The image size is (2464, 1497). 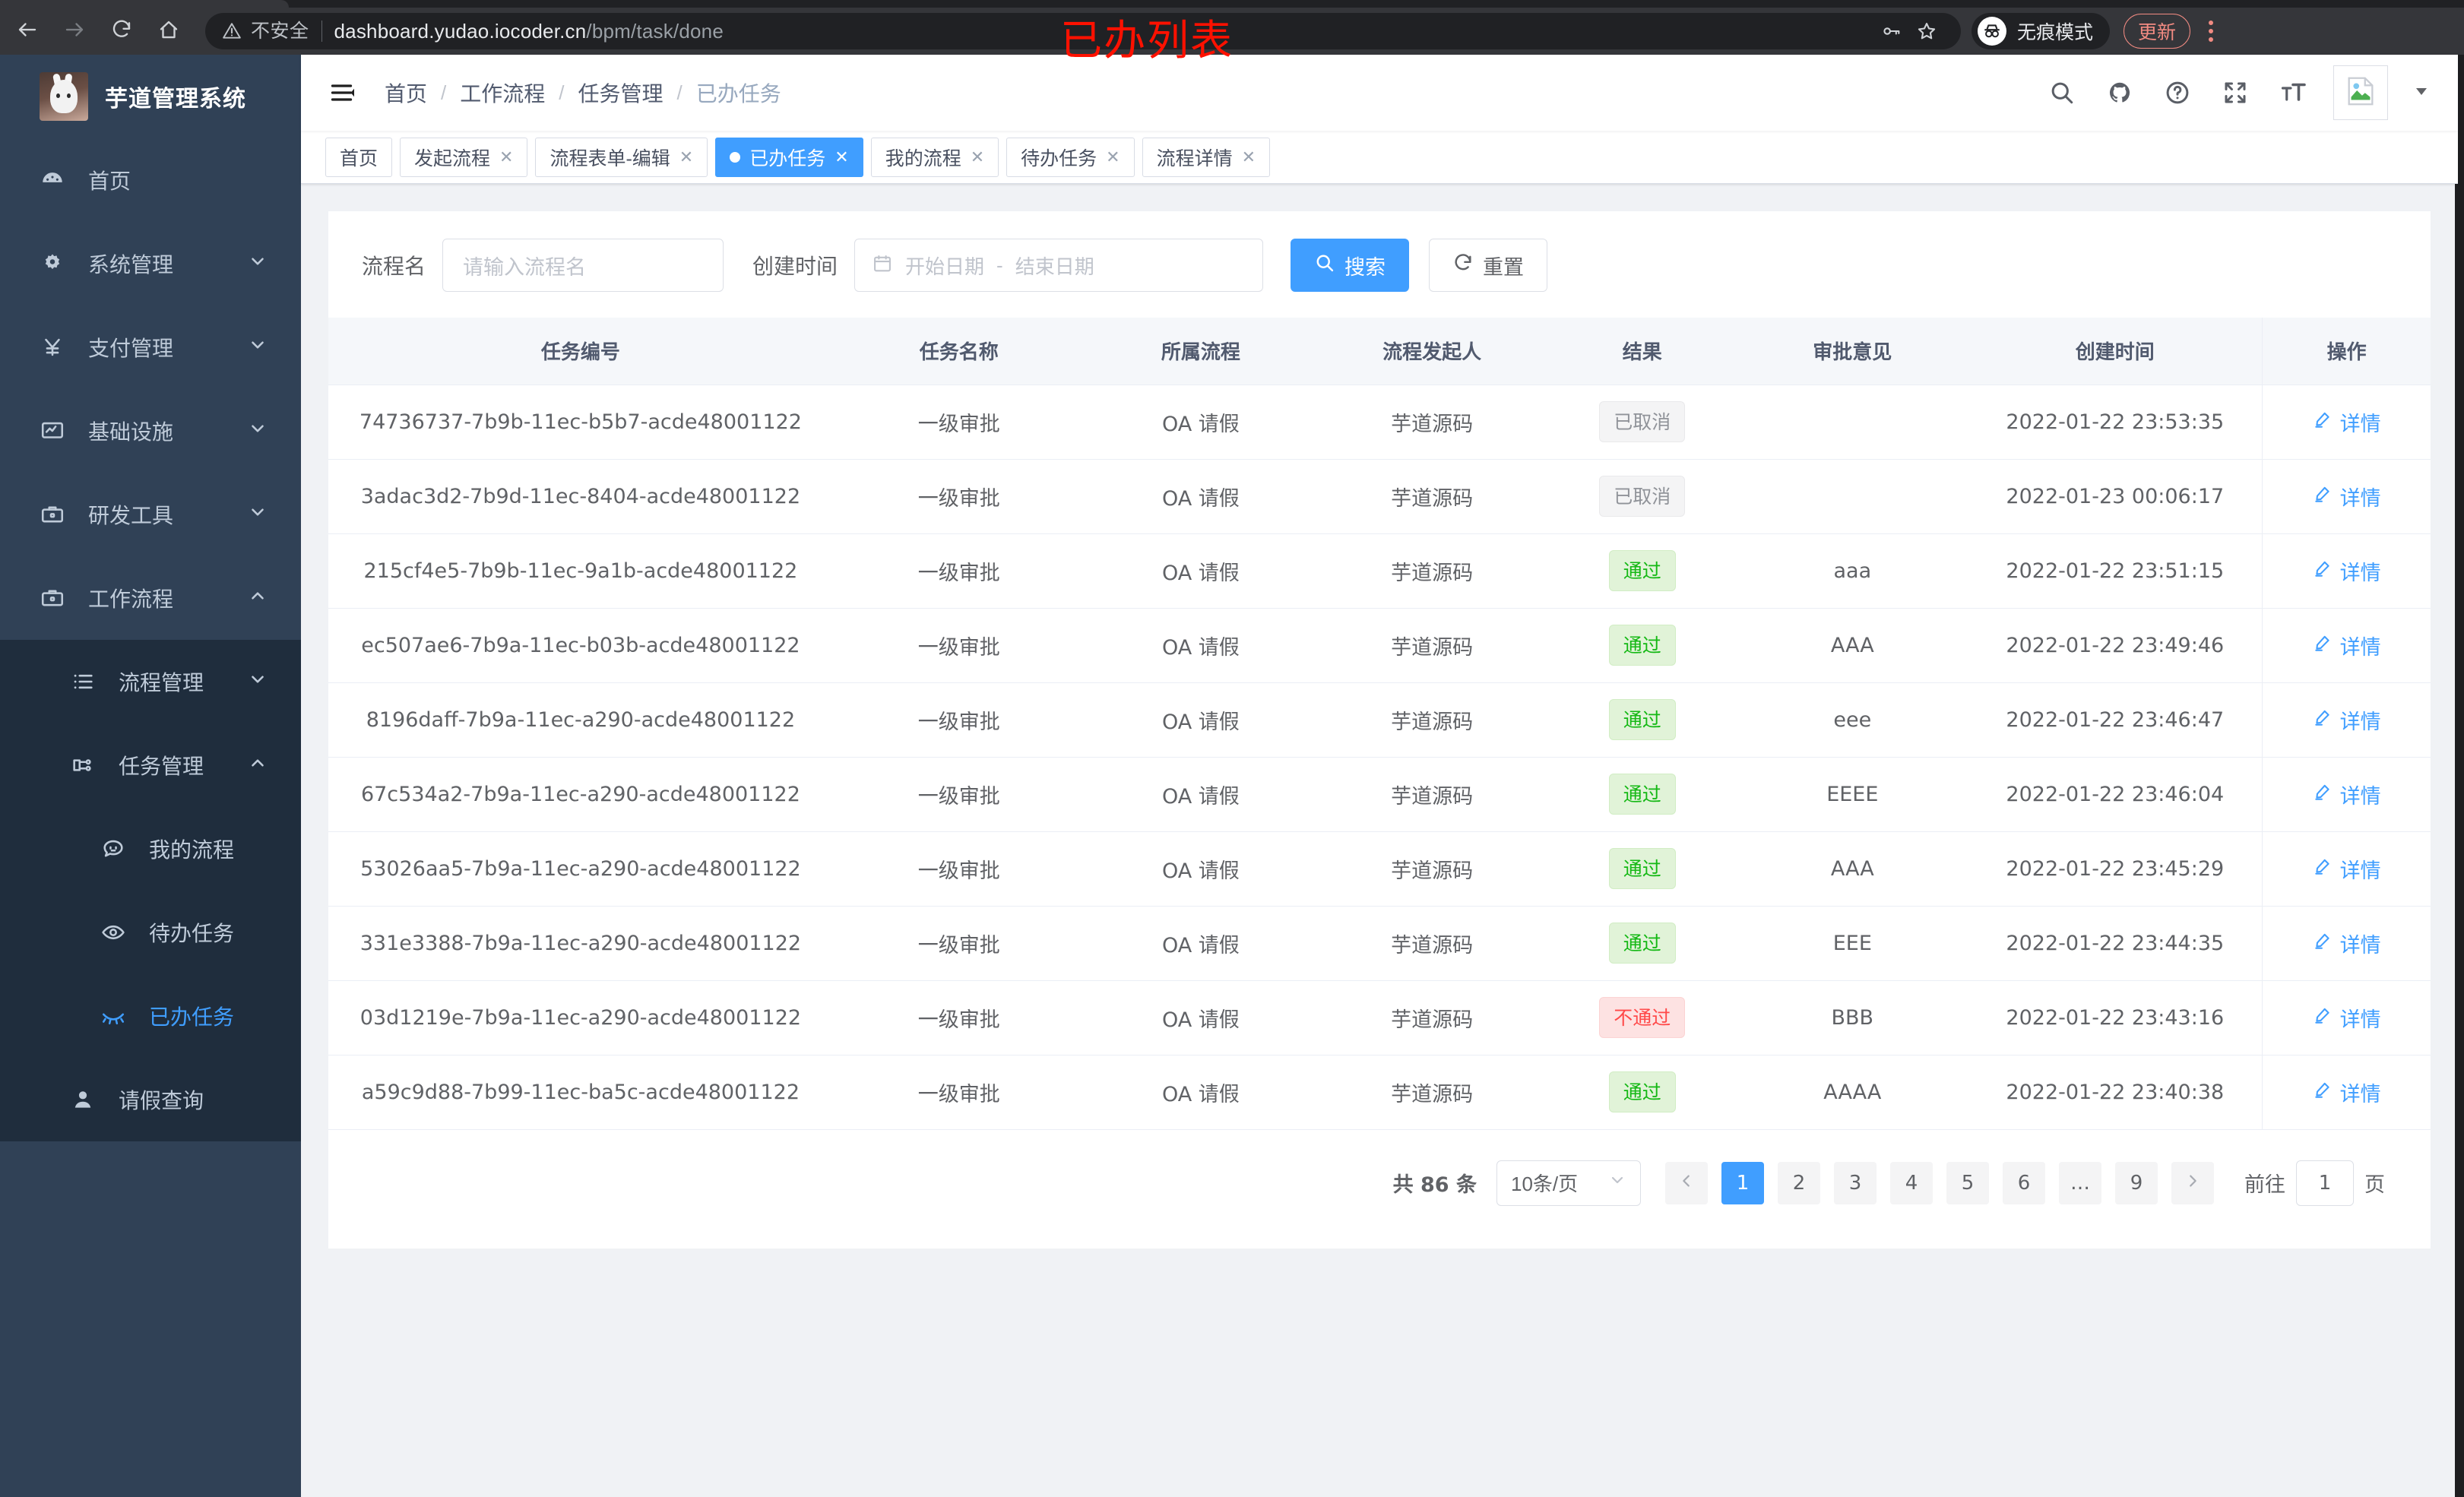 I want to click on column-header-task-id: 任务编号, so click(x=580, y=351).